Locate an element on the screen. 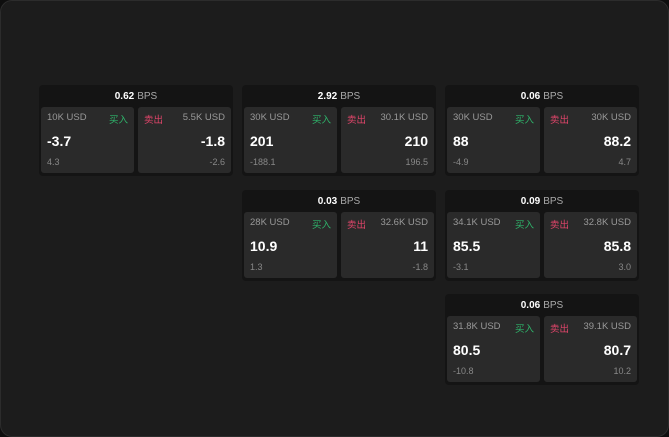  bid-change: -10.8 is located at coordinates (463, 371).